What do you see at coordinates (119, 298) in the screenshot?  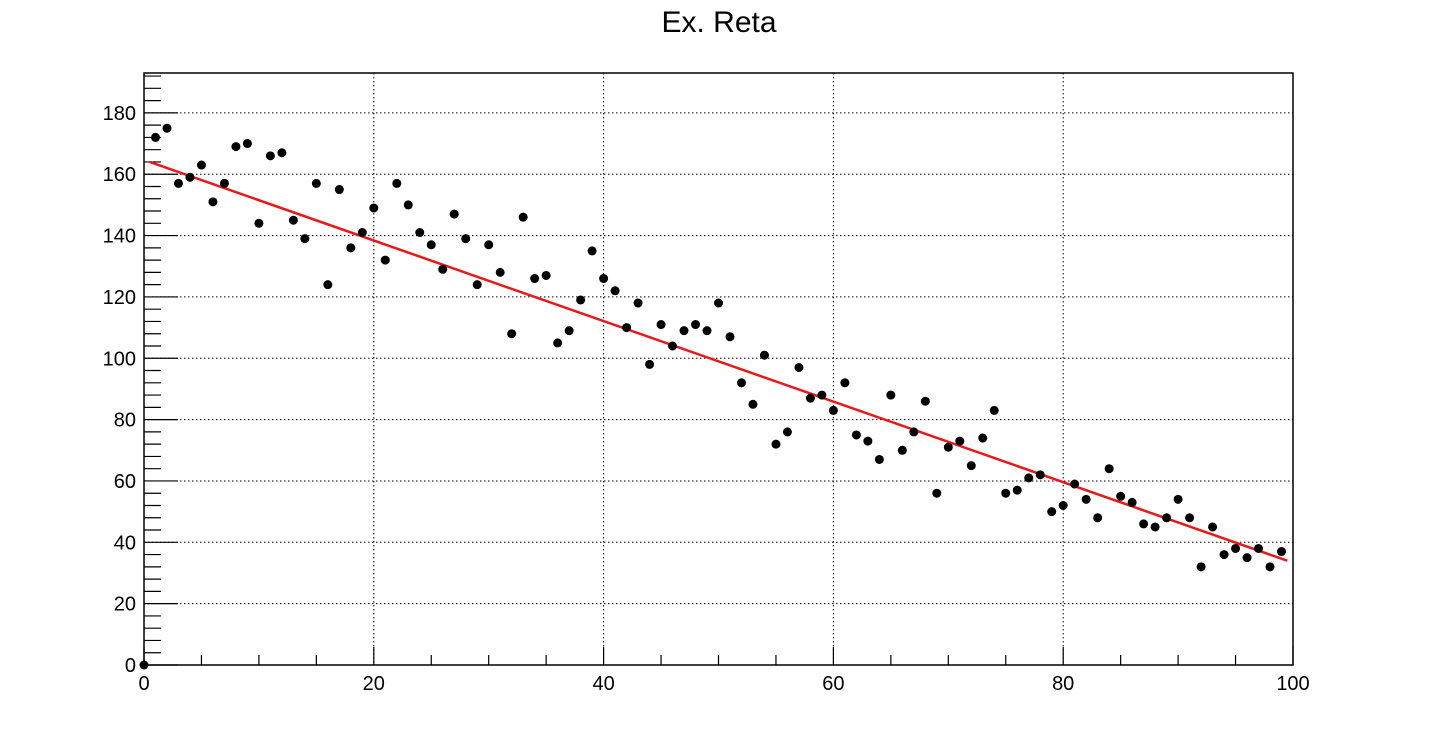 I see `y-tick-label: 120` at bounding box center [119, 298].